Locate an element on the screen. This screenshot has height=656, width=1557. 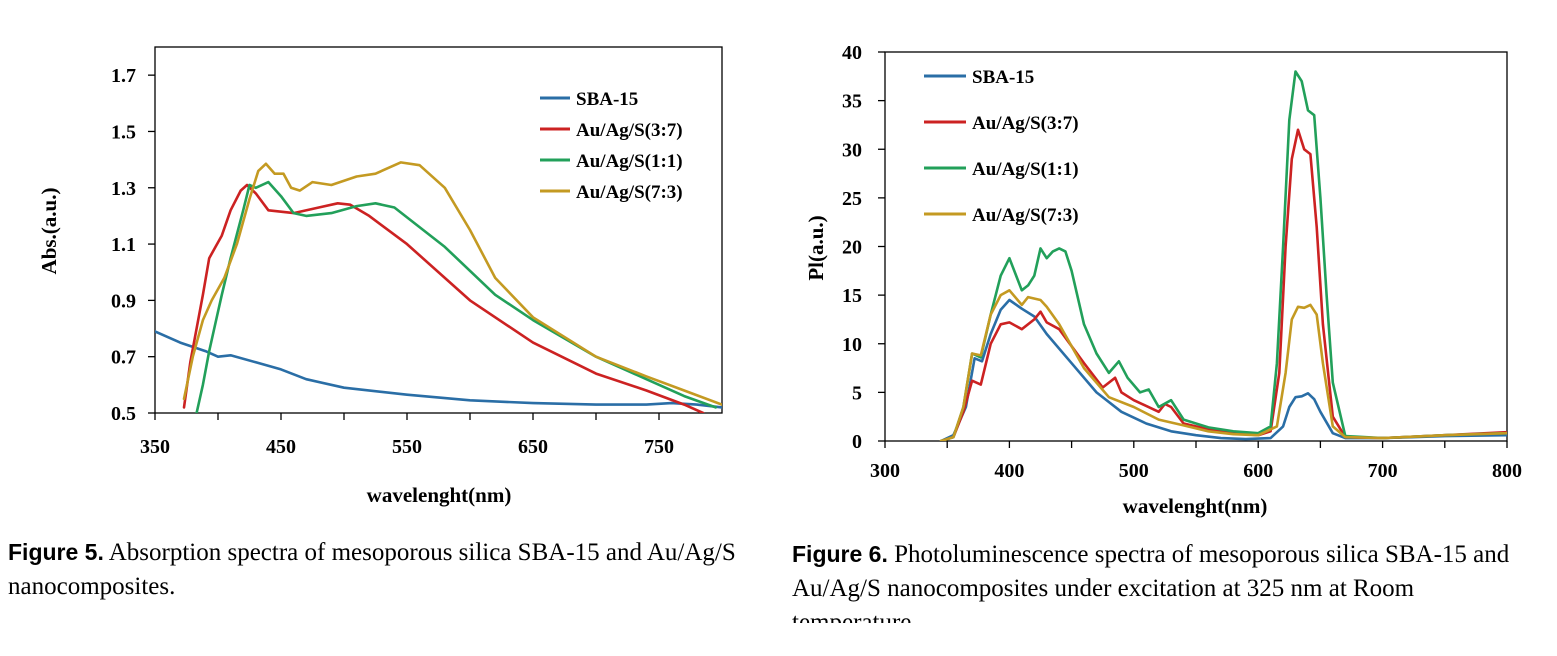
chart2-legend-label: Au/Ag/S(7:3) is located at coordinates (1025, 215).